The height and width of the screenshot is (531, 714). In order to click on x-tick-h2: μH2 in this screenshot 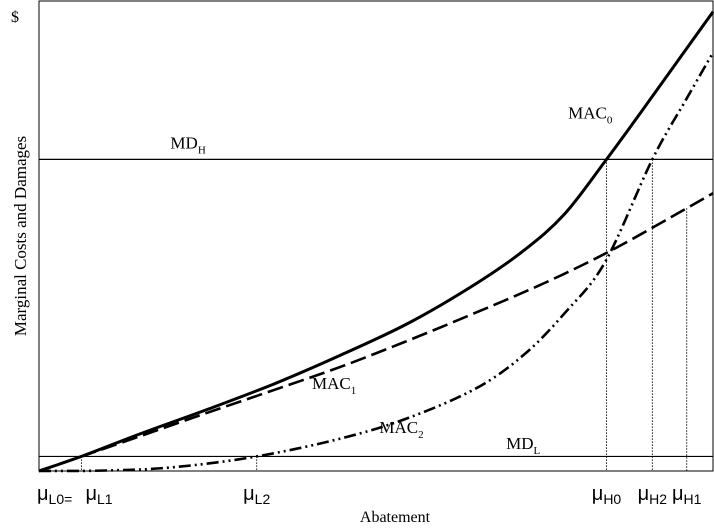, I will do `click(653, 495)`.